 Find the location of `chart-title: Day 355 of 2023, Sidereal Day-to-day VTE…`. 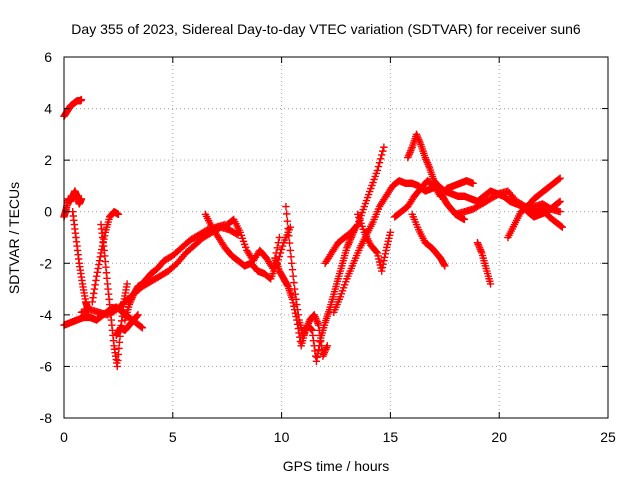

chart-title: Day 355 of 2023, Sidereal Day-to-day VTE… is located at coordinates (326, 29).